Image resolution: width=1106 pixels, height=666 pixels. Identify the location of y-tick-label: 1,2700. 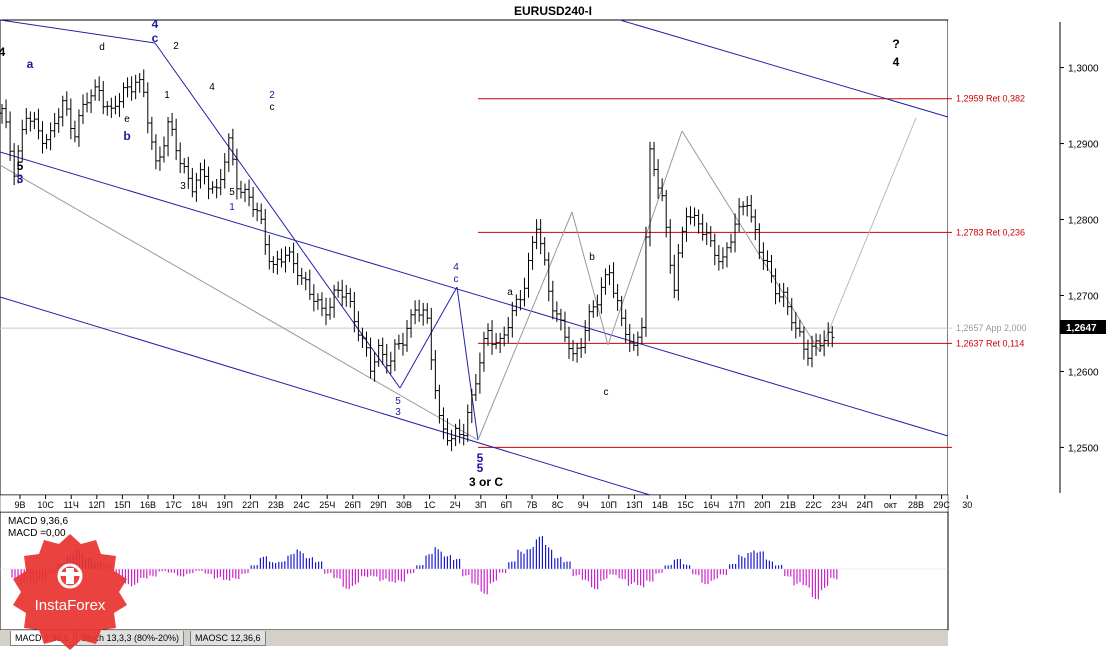
(1083, 296).